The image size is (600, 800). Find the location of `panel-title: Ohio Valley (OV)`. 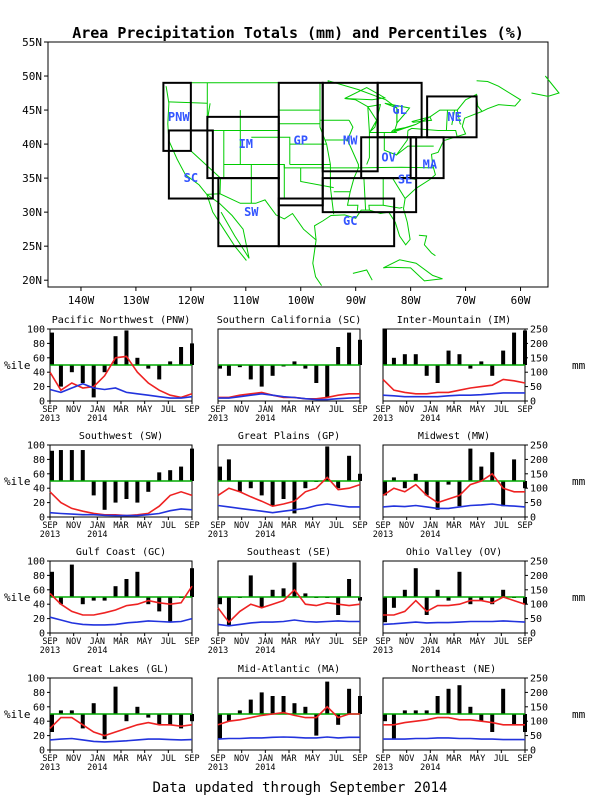

panel-title: Ohio Valley (OV) is located at coordinates (454, 552).